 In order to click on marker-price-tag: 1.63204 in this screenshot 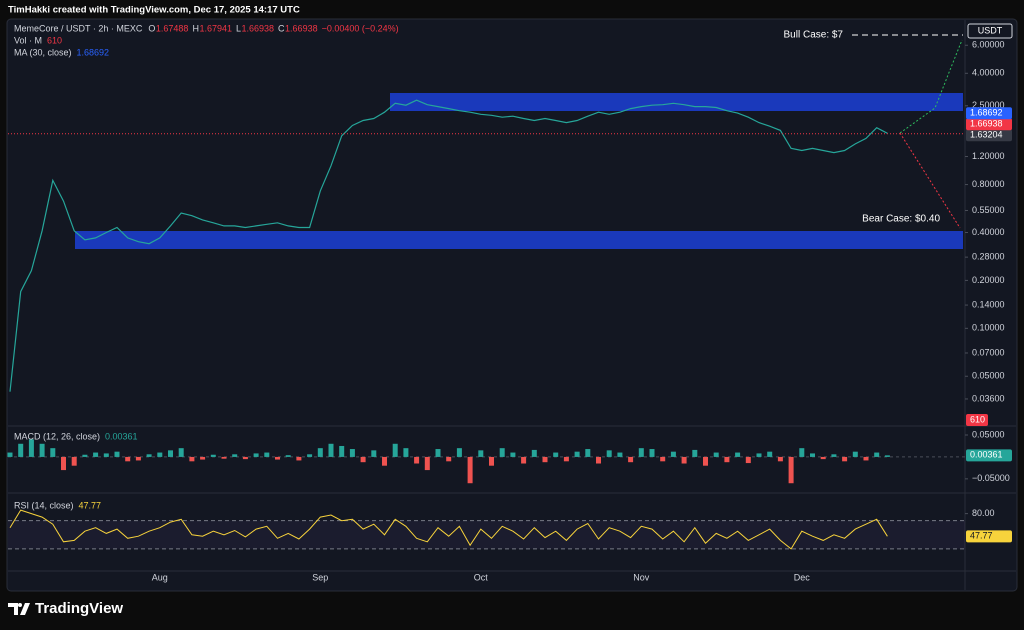, I will do `click(986, 135)`.